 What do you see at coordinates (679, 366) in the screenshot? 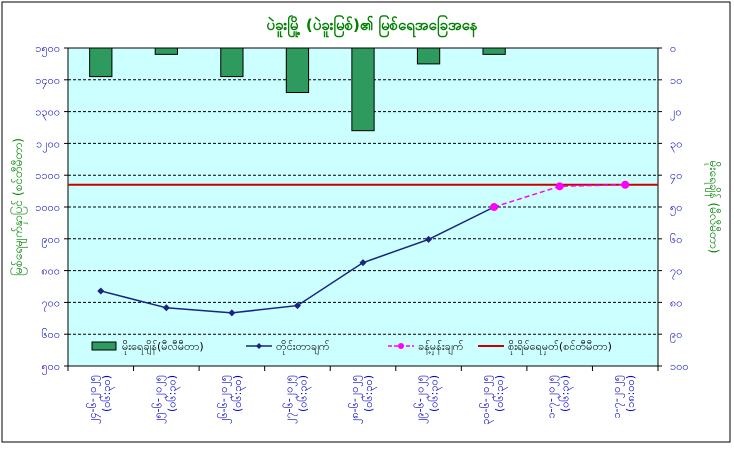
I see `right-tick-label: ၁၀၀` at bounding box center [679, 366].